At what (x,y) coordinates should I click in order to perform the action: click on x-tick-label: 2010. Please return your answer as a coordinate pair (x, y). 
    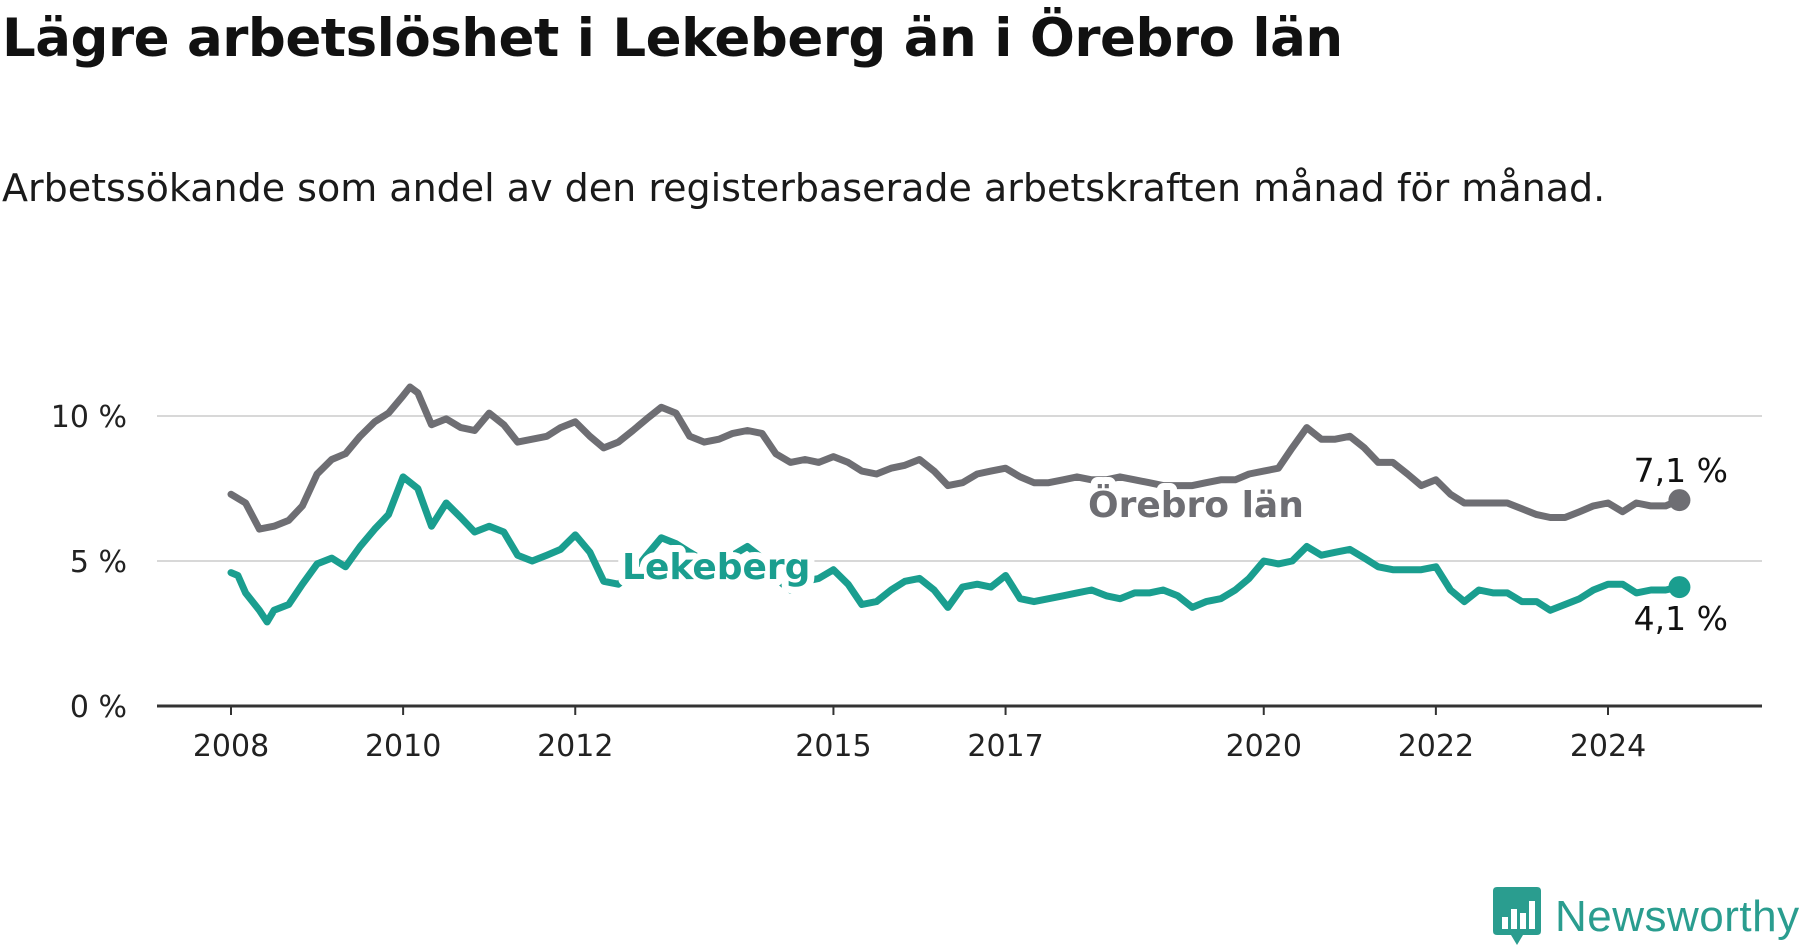
    Looking at the image, I should click on (403, 746).